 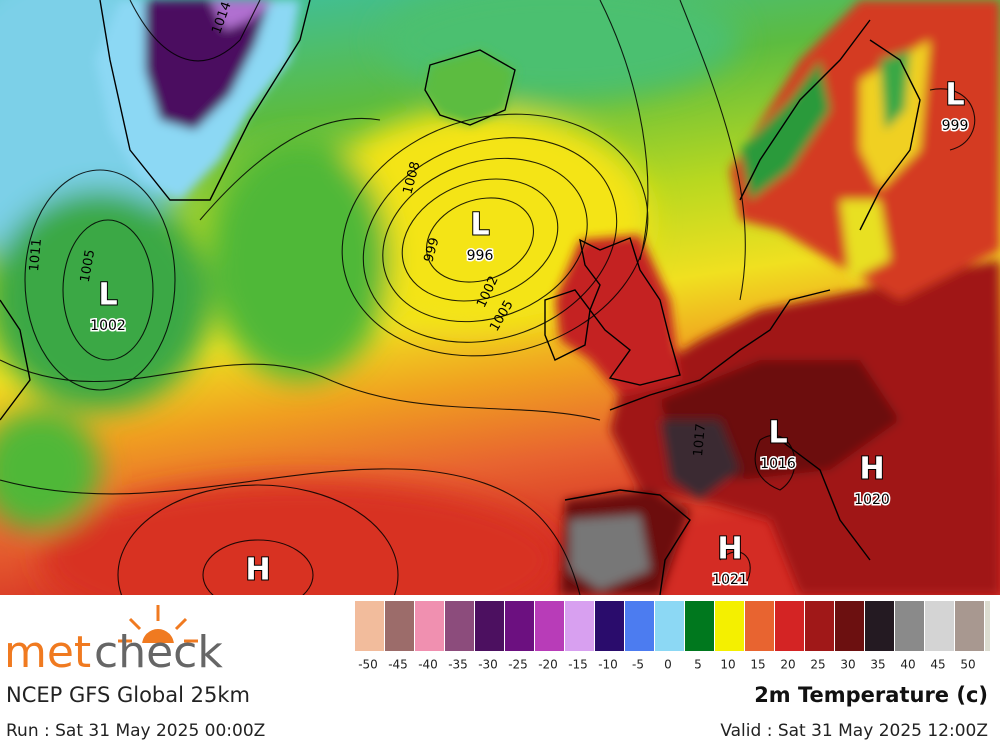 What do you see at coordinates (480, 256) in the screenshot?
I see `pressure-value: 996` at bounding box center [480, 256].